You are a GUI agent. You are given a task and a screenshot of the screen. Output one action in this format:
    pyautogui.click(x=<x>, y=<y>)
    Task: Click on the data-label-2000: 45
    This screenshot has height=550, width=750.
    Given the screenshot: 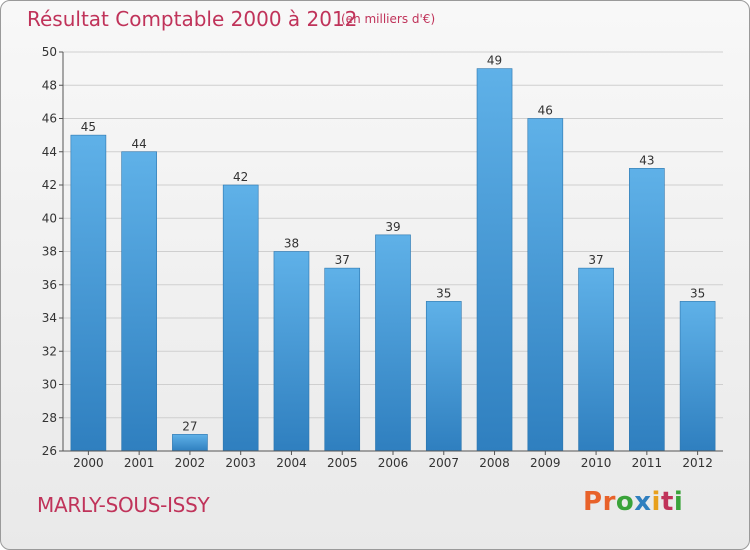 What is the action you would take?
    pyautogui.click(x=88, y=127)
    